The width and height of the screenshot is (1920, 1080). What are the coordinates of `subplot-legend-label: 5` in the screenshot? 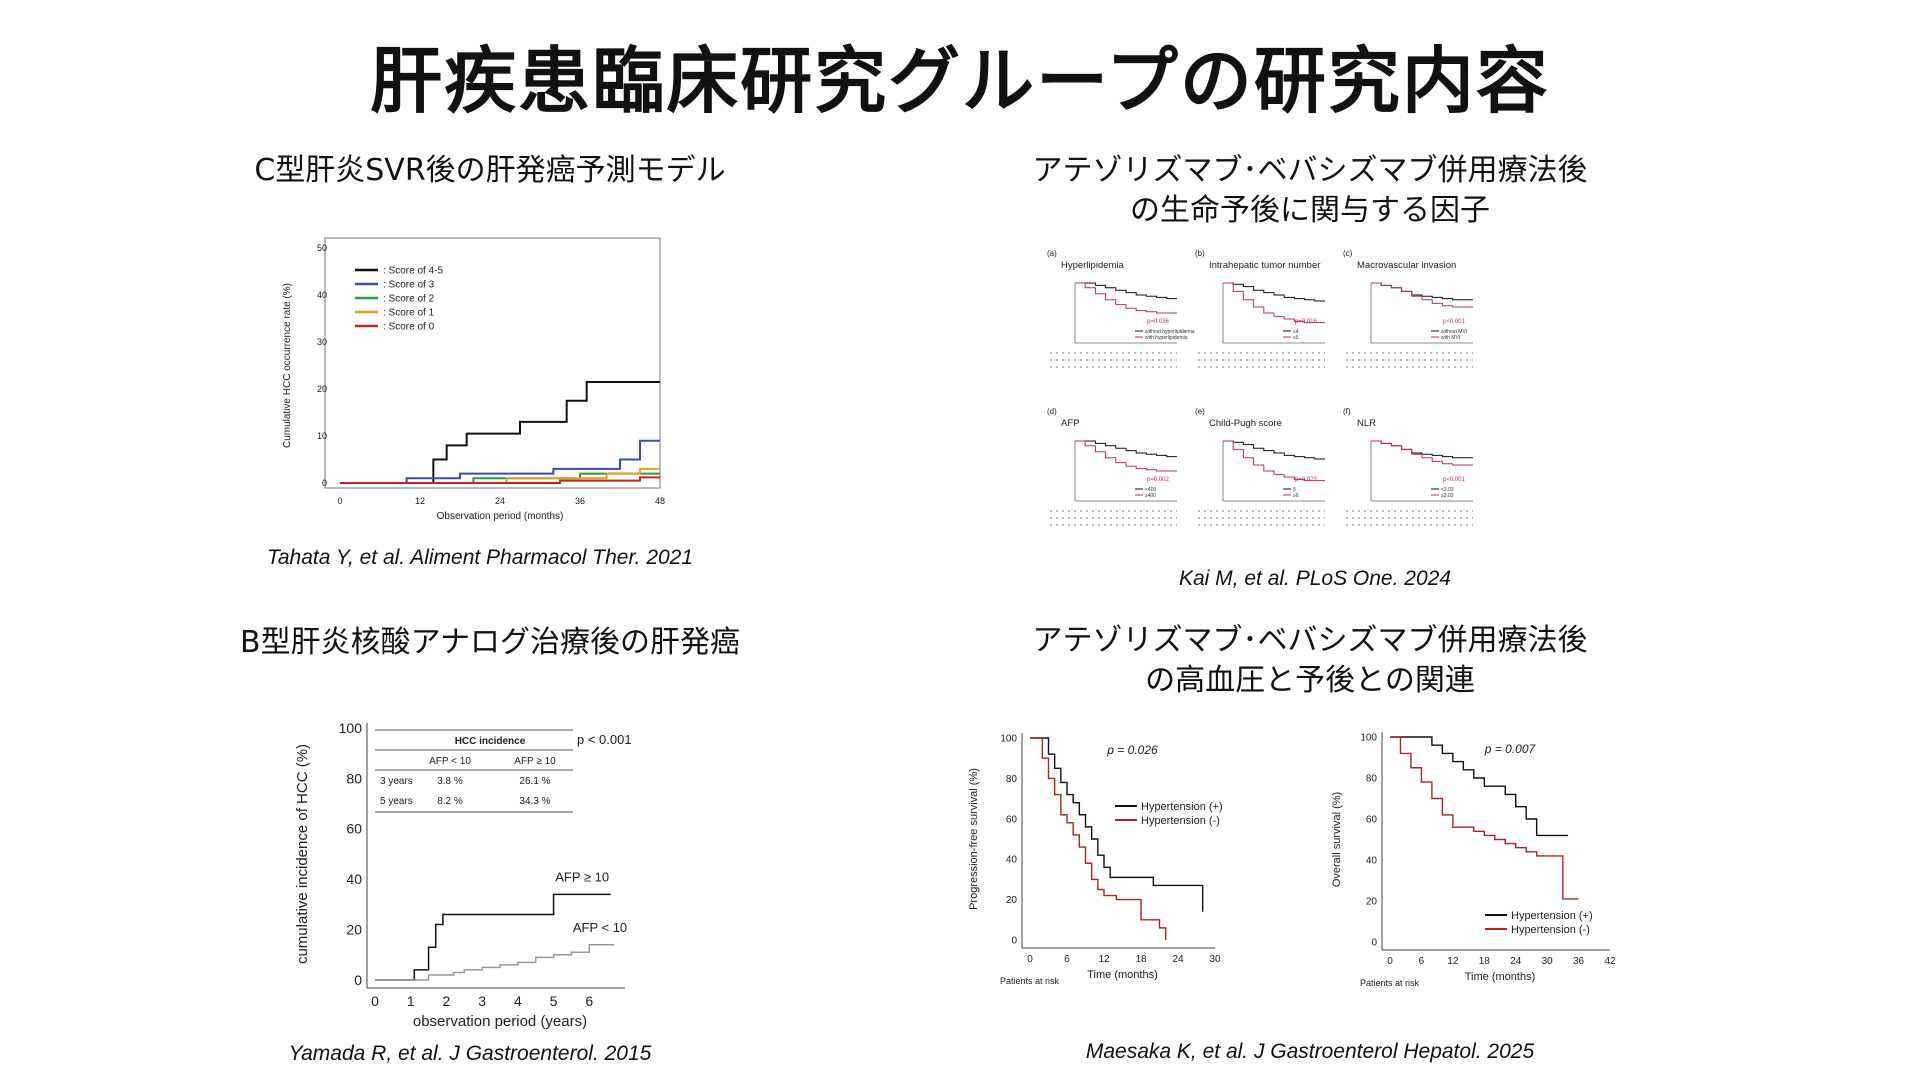 It's located at (1294, 490).